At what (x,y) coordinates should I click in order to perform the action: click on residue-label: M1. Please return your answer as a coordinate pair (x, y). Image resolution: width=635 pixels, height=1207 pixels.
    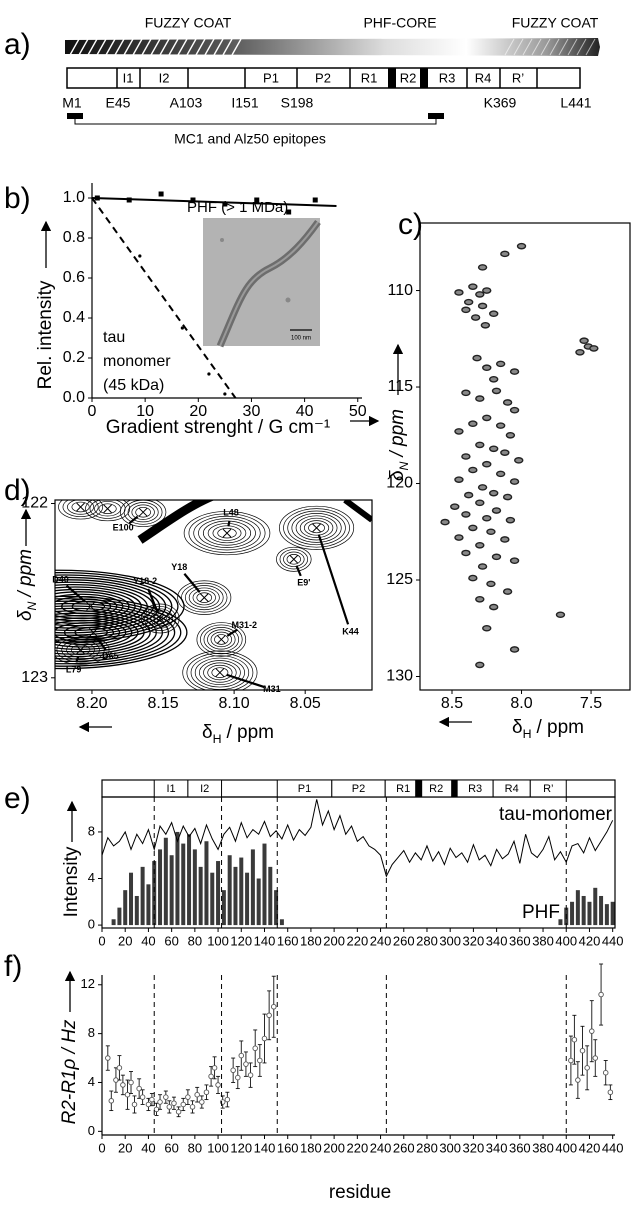
    Looking at the image, I should click on (72, 103).